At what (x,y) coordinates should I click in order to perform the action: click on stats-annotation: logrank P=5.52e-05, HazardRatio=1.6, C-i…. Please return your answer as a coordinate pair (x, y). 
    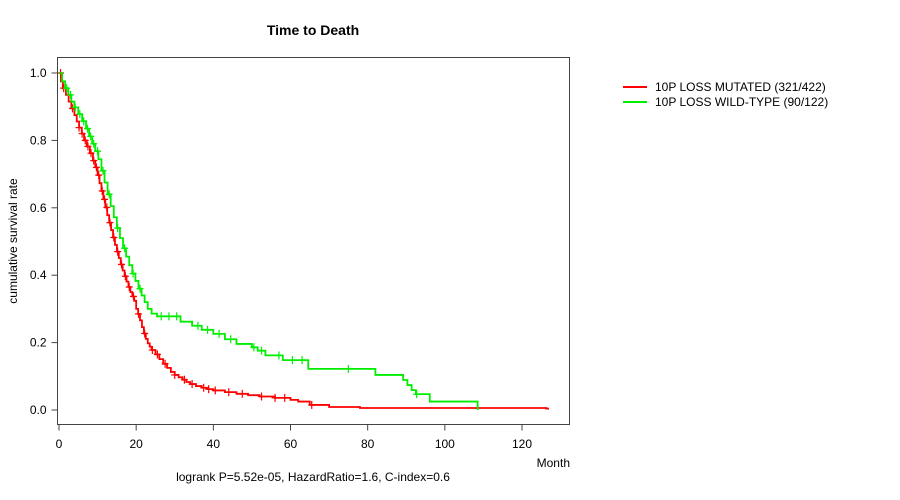
    Looking at the image, I should click on (313, 477).